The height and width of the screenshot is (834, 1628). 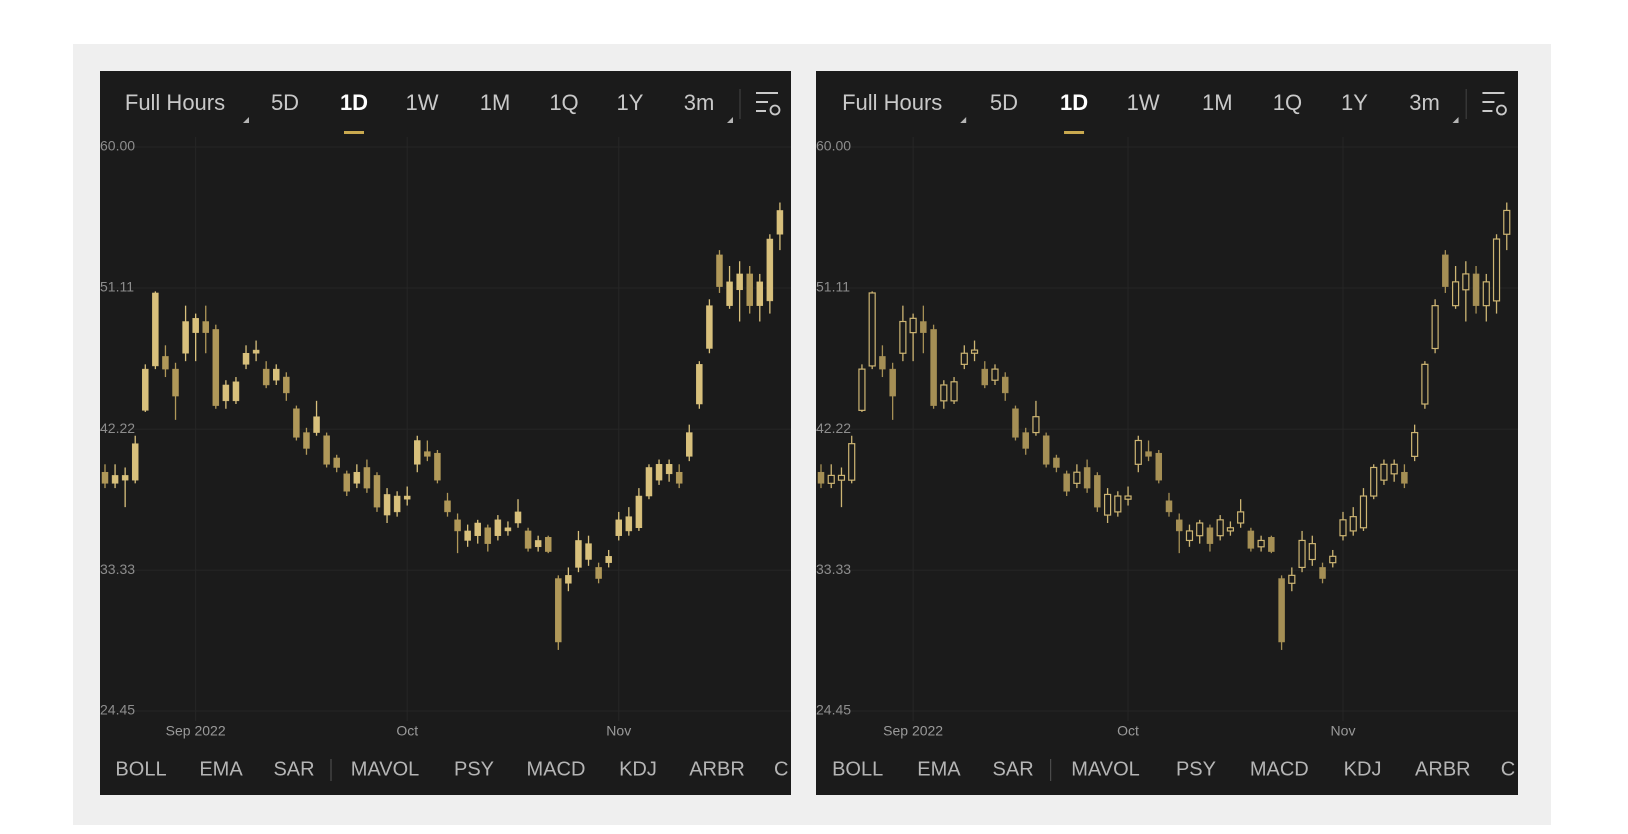 What do you see at coordinates (963, 120) in the screenshot?
I see `dropdown-corner` at bounding box center [963, 120].